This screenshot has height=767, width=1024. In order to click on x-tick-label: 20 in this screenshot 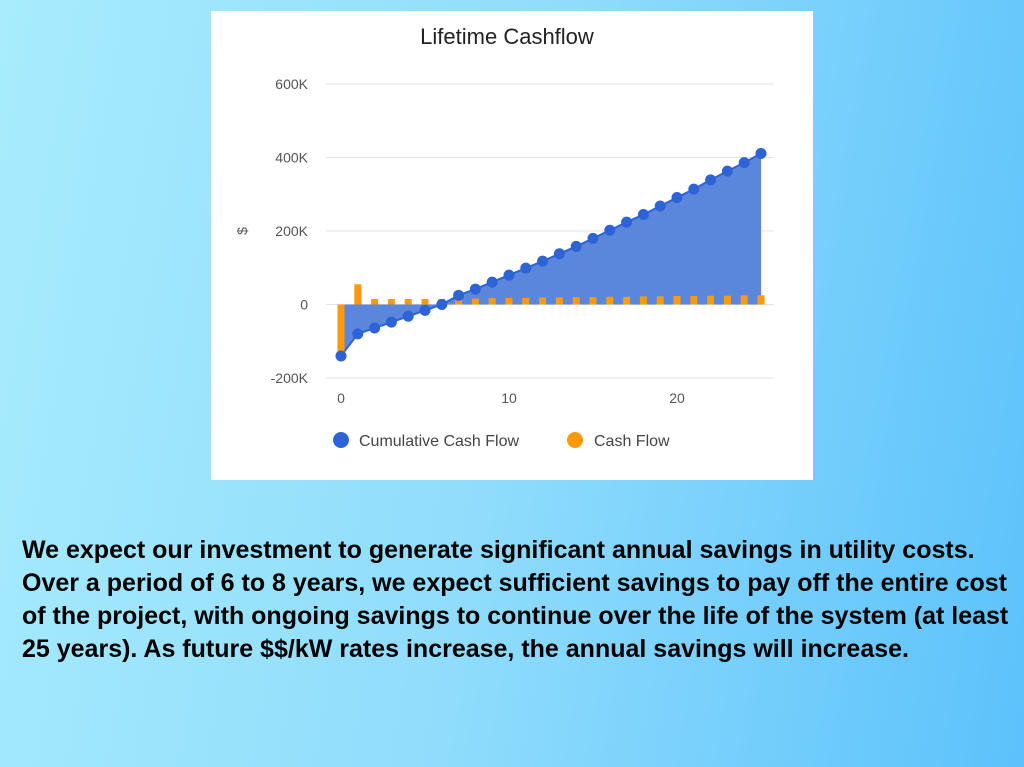, I will do `click(677, 398)`.